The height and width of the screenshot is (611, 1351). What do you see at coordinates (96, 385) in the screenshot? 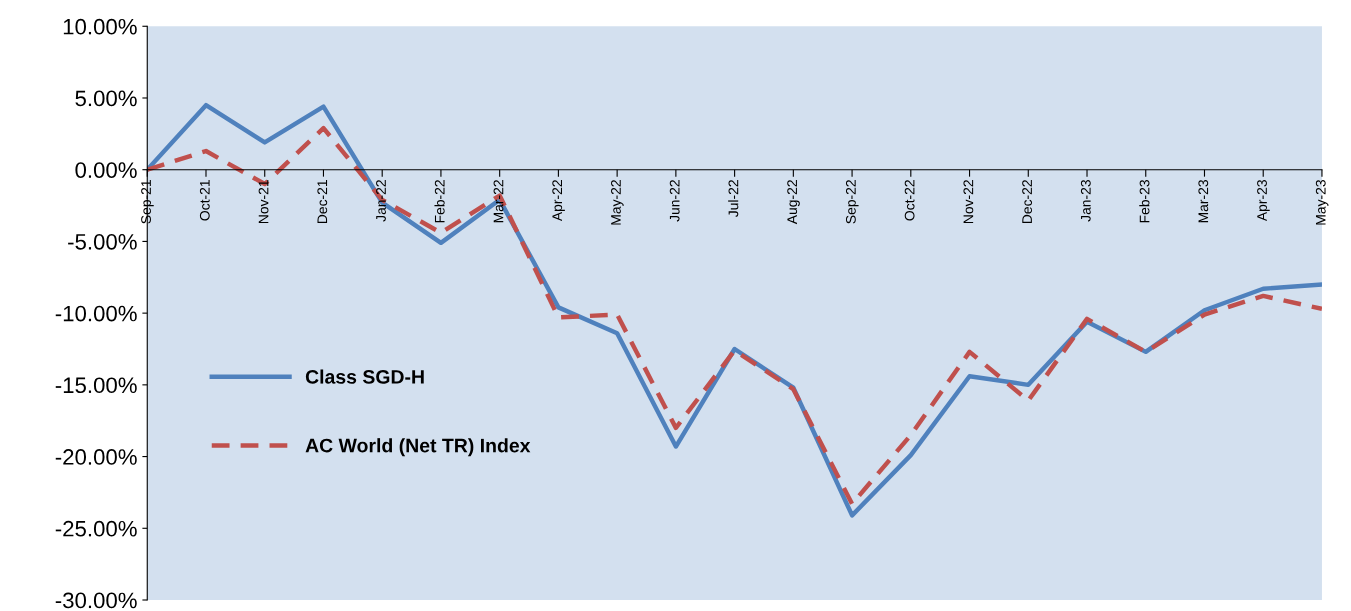
I see `y-tick-label: -15.00%` at bounding box center [96, 385].